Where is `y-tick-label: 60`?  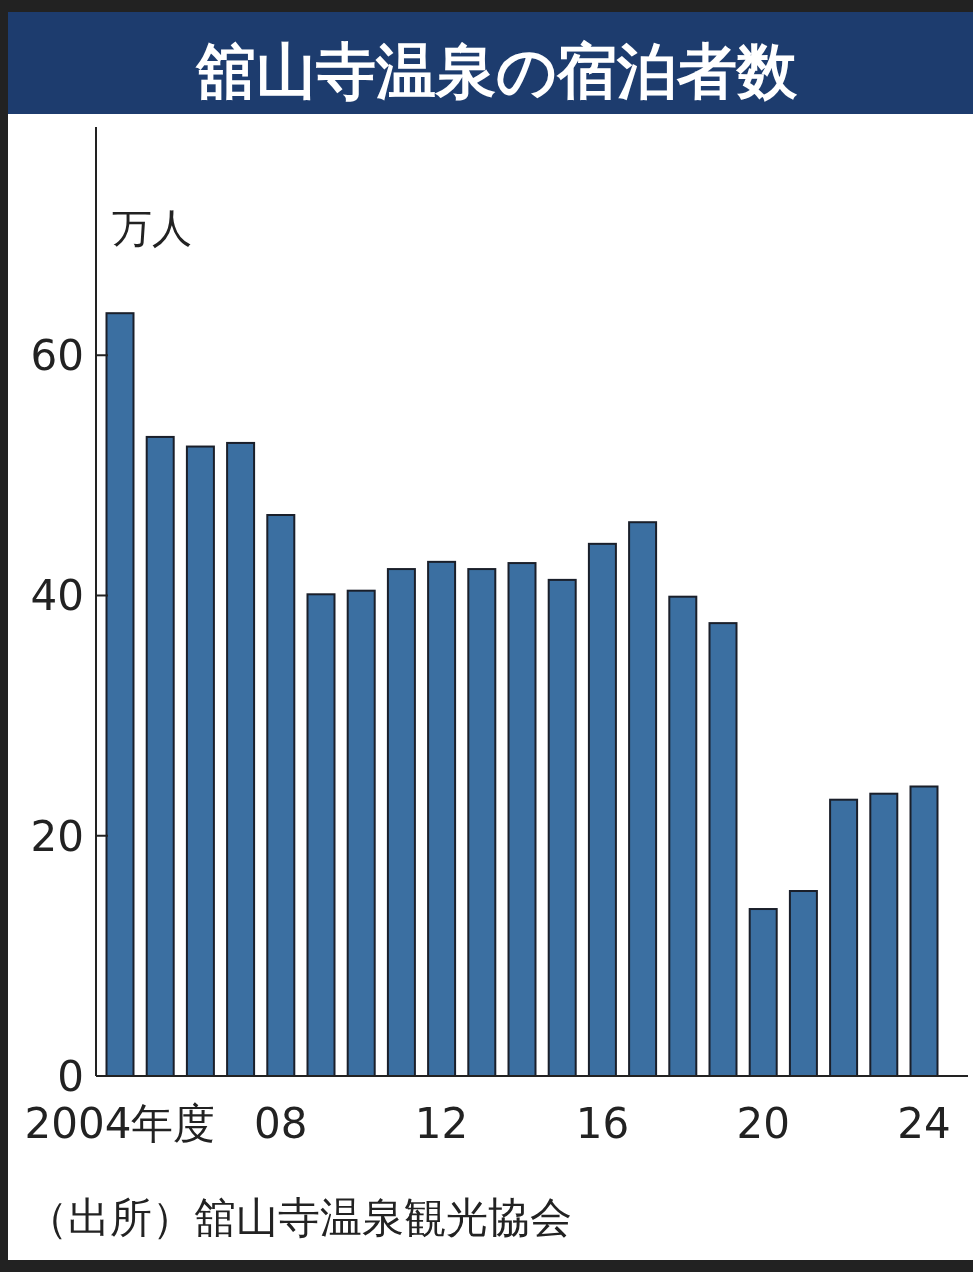
y-tick-label: 60 is located at coordinates (57, 356).